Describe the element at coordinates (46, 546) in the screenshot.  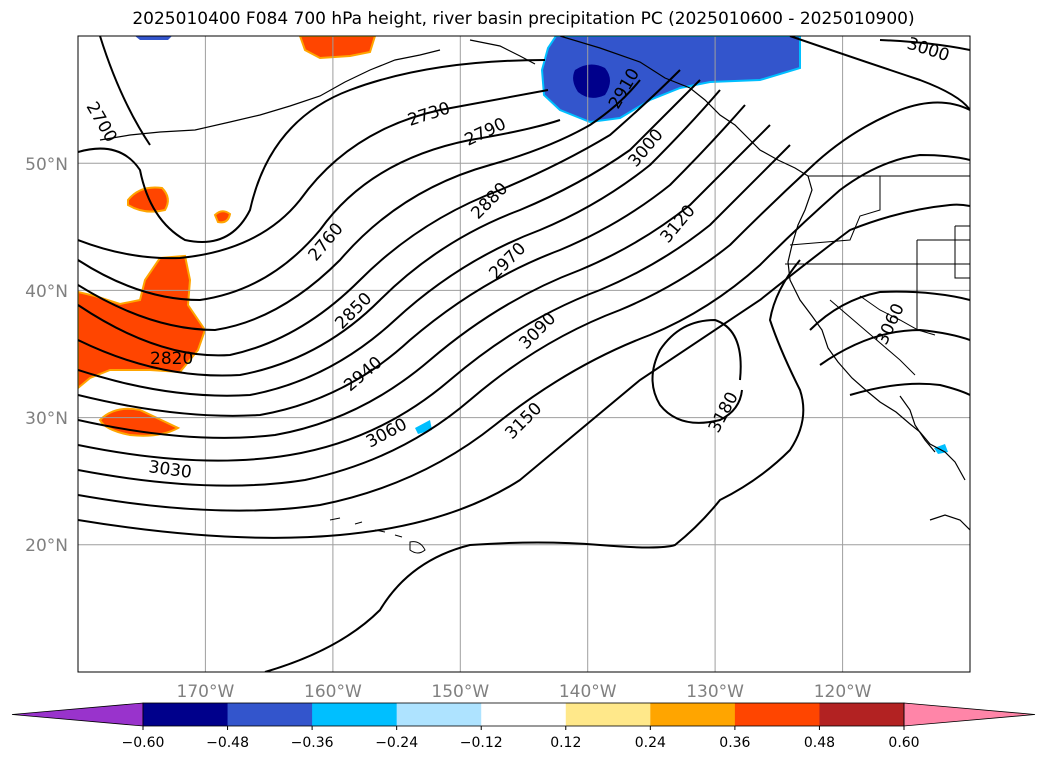
I see `lat-tick-label: 20°N` at that location.